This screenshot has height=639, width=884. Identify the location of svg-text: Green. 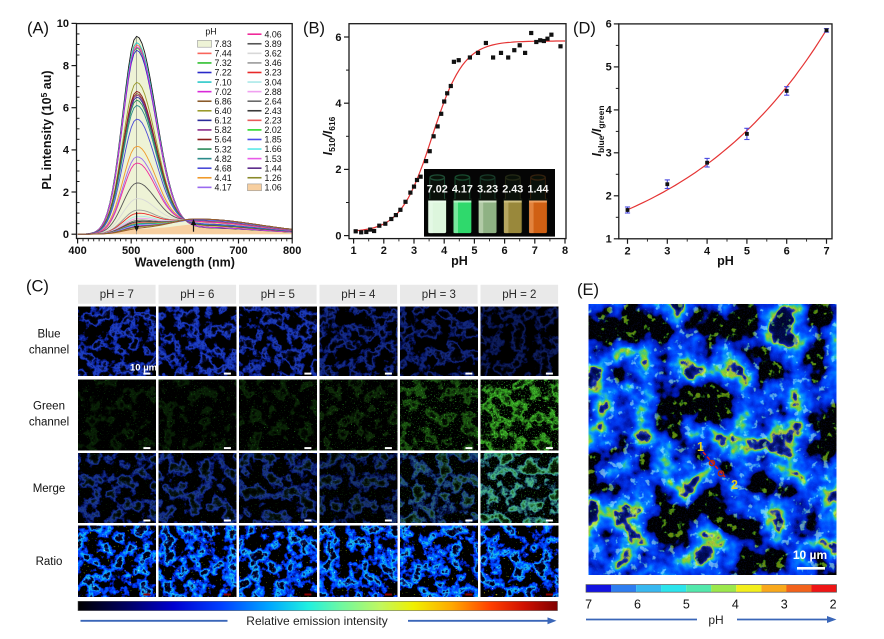
(49, 407).